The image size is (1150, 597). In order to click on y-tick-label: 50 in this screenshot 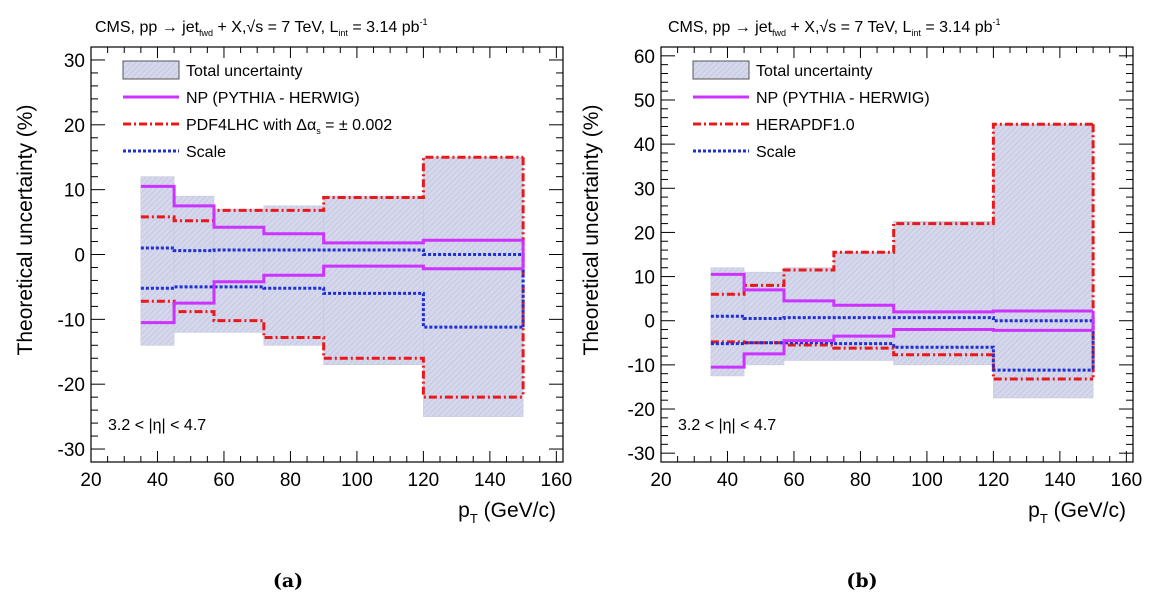, I will do `click(644, 101)`.